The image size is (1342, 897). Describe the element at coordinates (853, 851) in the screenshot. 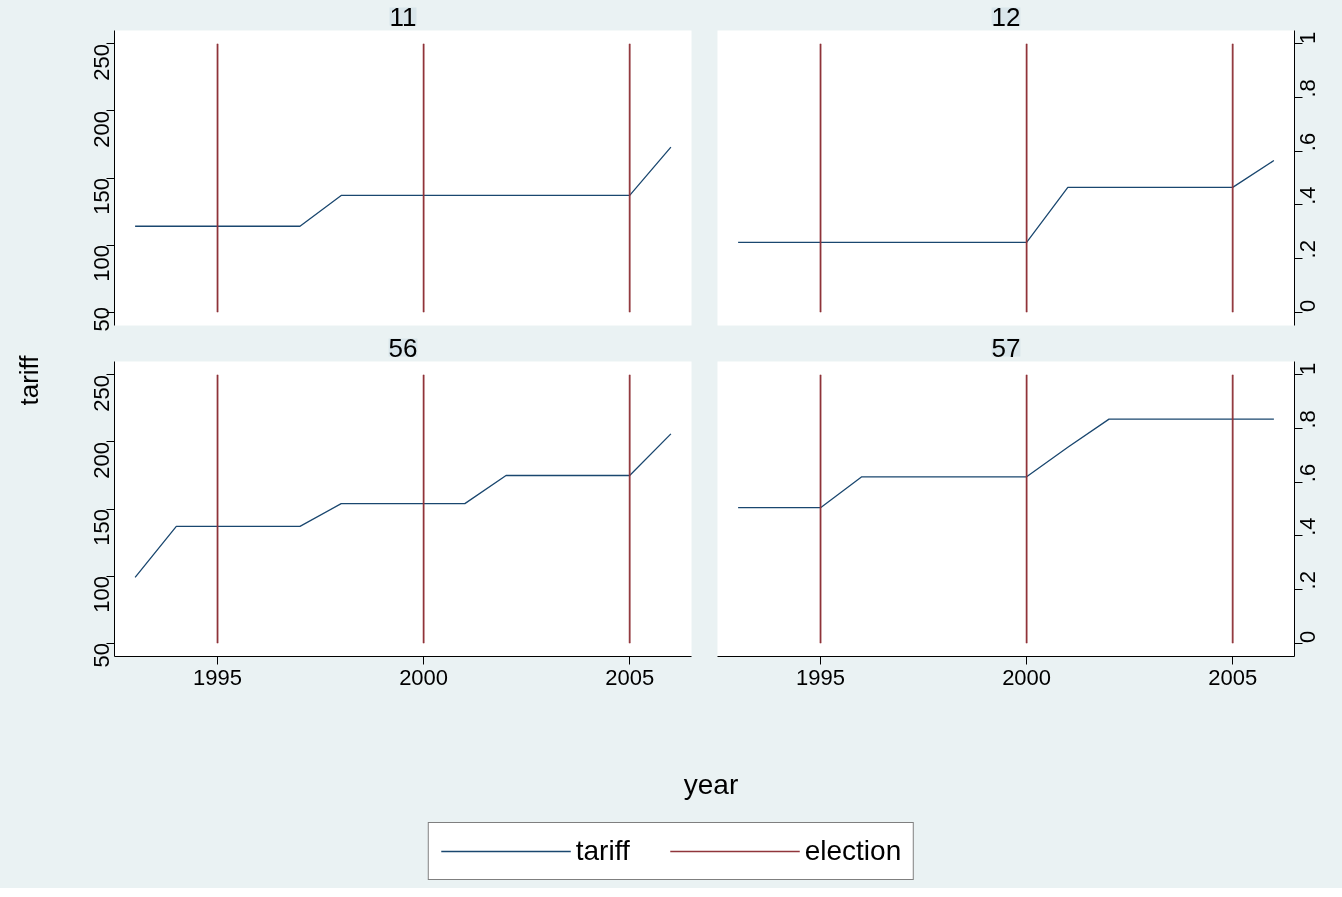

I see `legend-label: election` at that location.